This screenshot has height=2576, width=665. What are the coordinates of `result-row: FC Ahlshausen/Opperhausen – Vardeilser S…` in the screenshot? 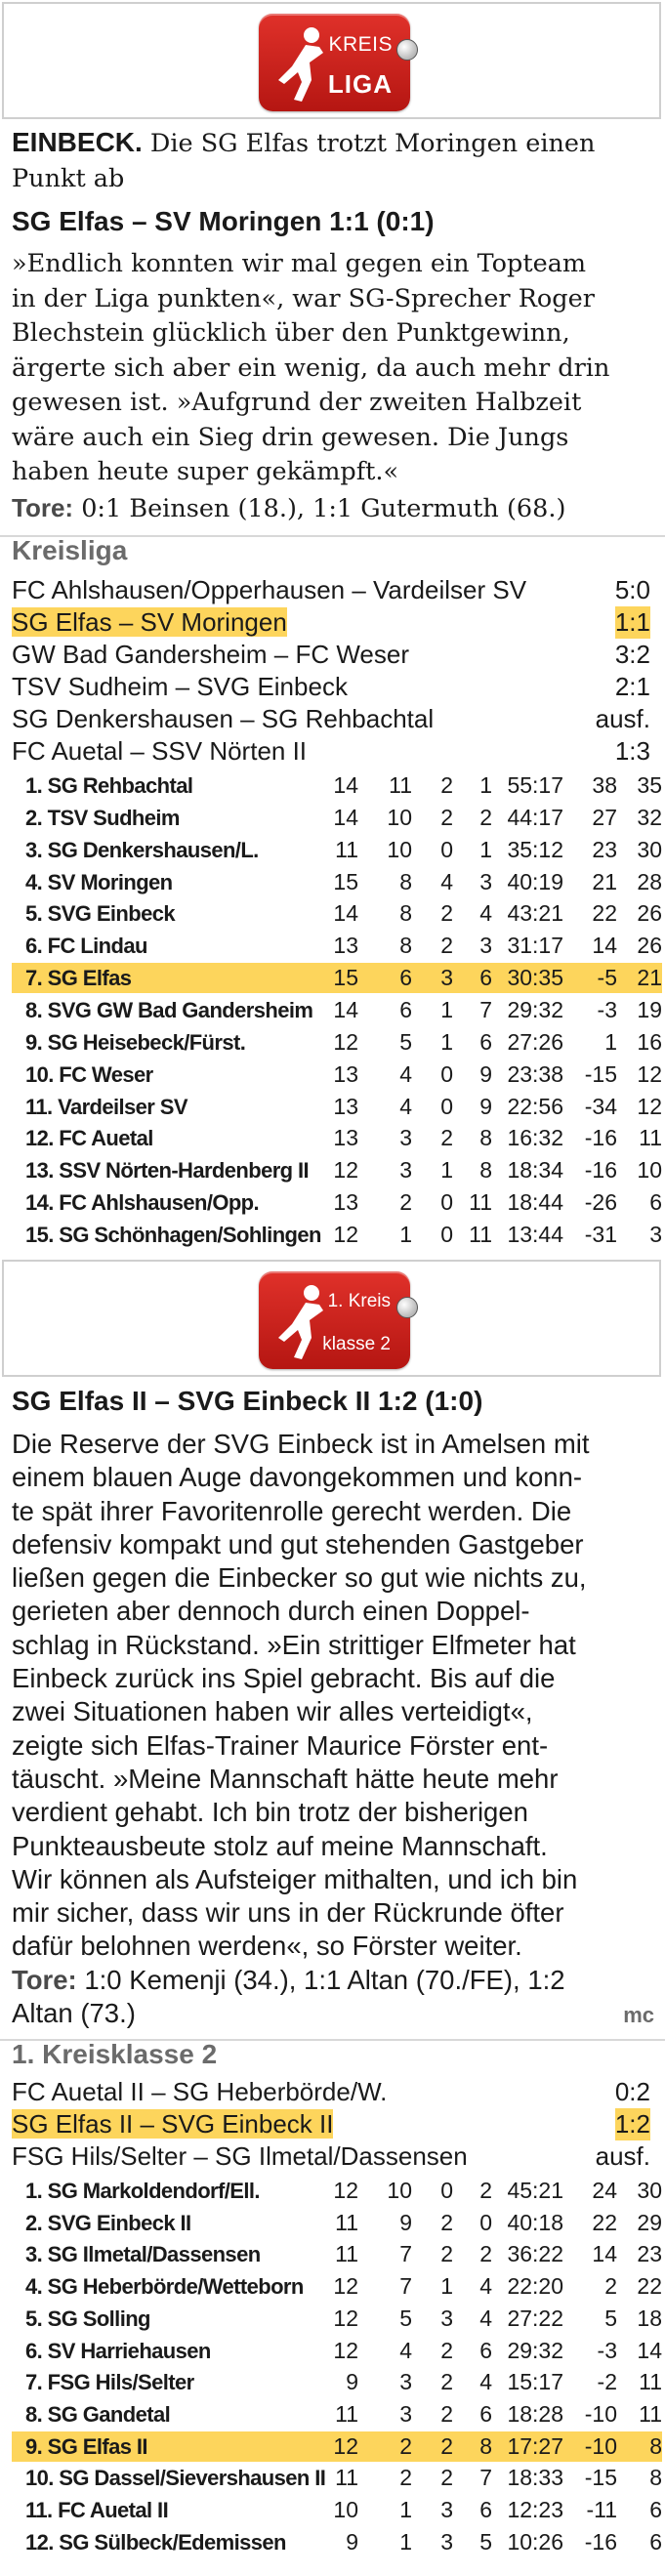 It's located at (333, 590).